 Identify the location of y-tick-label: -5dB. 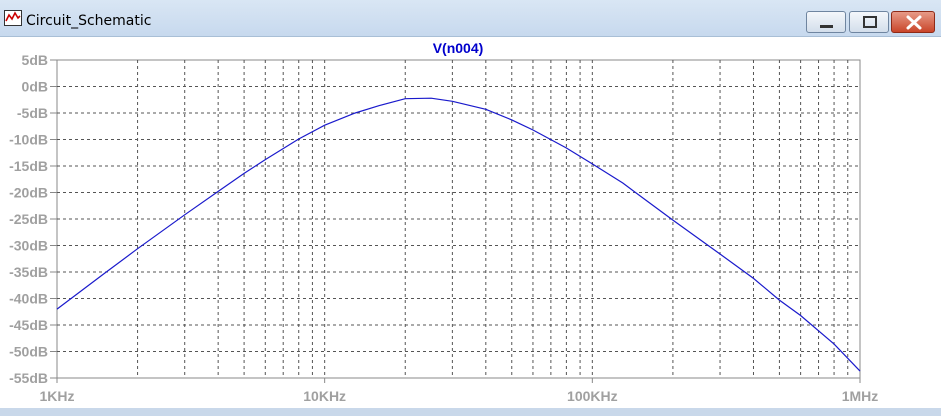
(32, 113).